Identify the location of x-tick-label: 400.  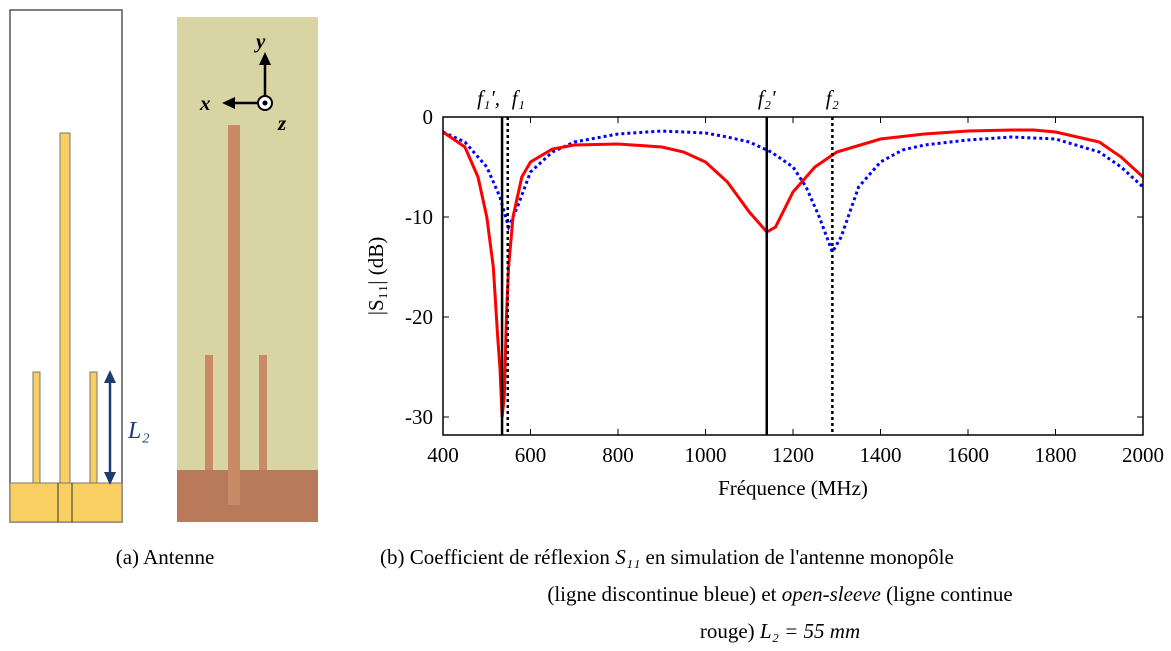
(443, 455).